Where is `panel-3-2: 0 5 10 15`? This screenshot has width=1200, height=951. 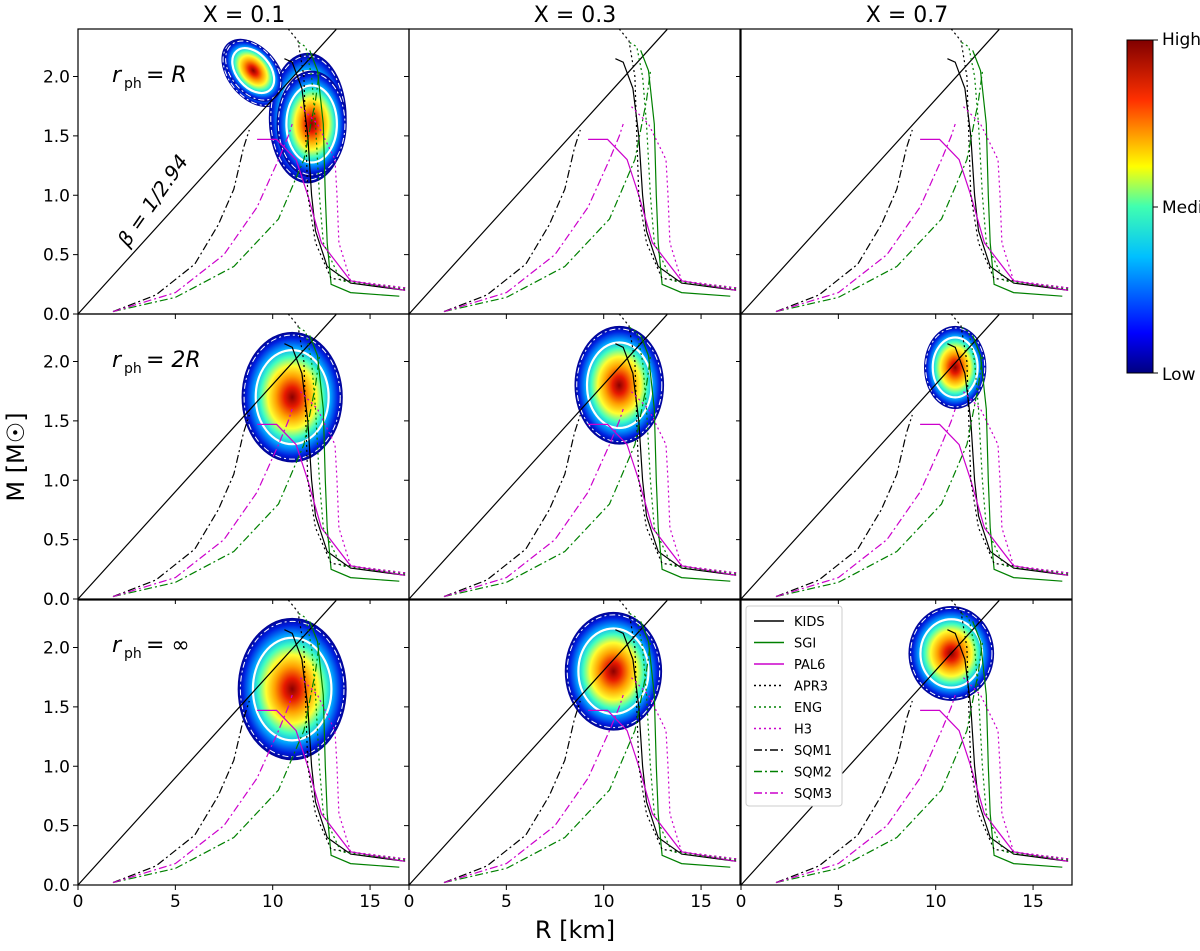 panel-3-2: 0 5 10 15 is located at coordinates (572, 755).